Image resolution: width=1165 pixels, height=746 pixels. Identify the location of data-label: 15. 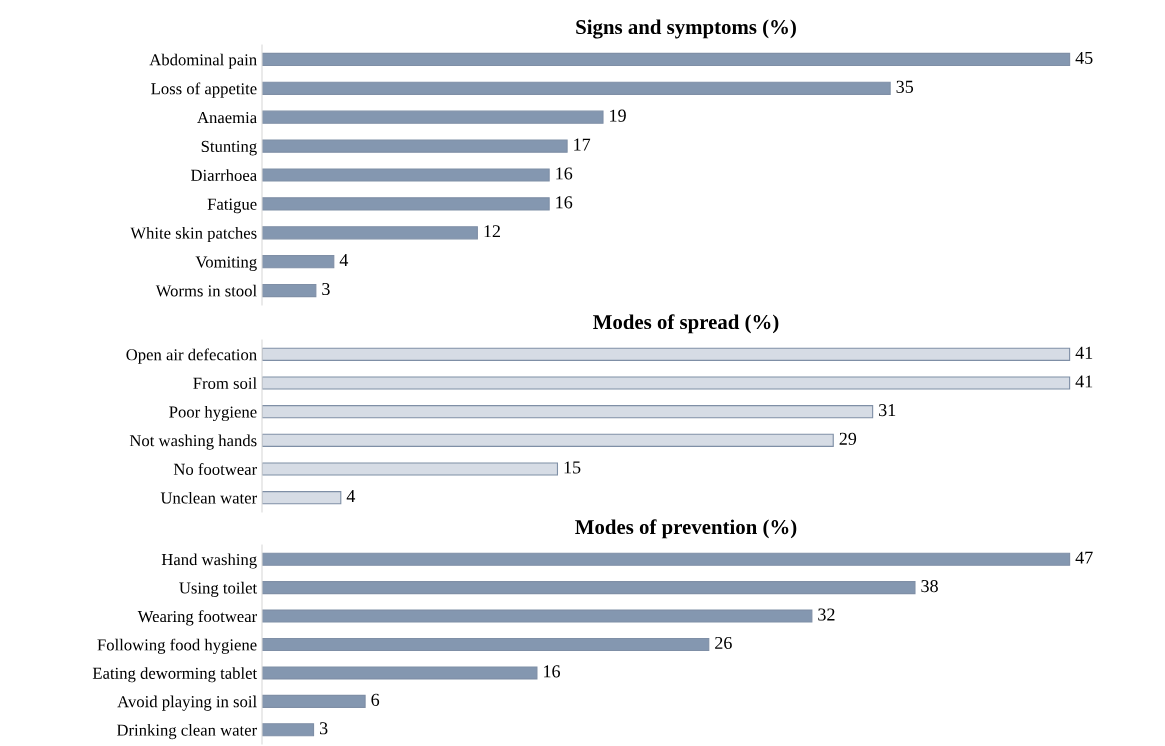
(572, 467).